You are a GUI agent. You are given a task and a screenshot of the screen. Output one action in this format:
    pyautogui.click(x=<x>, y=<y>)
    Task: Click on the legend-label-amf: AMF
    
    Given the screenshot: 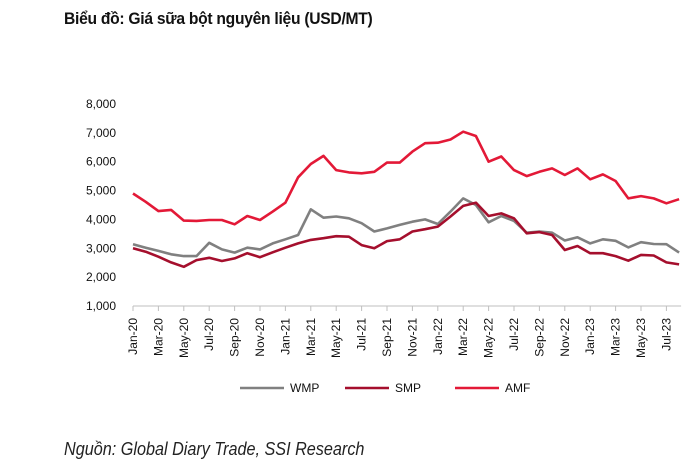 What is the action you would take?
    pyautogui.click(x=517, y=388)
    